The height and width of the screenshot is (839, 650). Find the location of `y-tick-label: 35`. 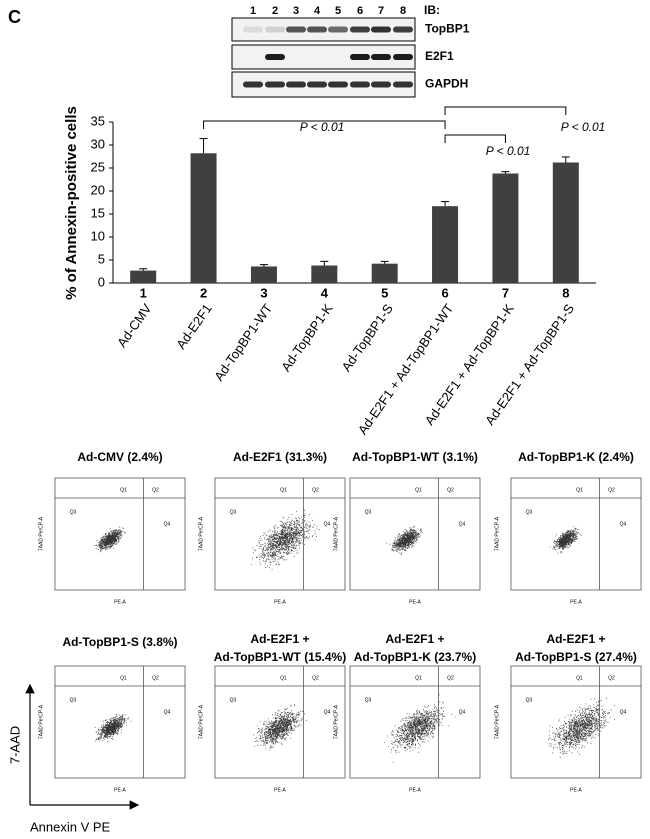

y-tick-label: 35 is located at coordinates (98, 120).